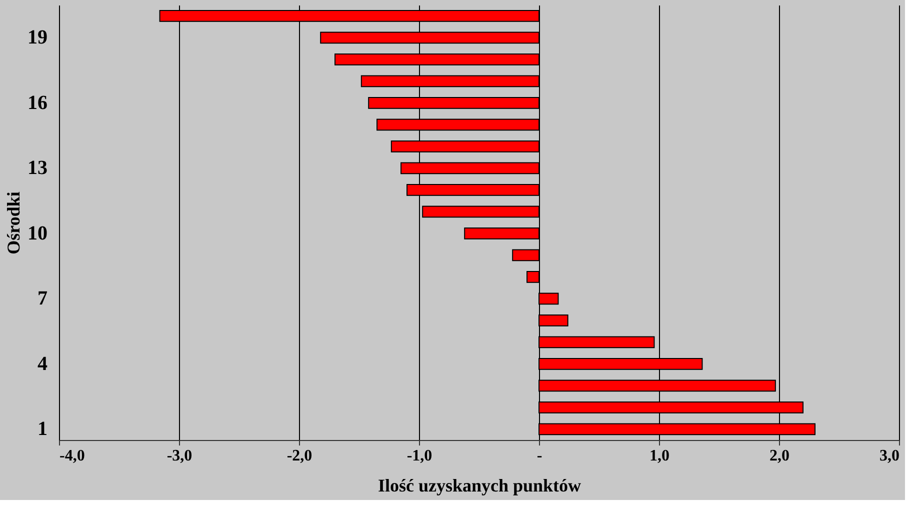  I want to click on y-tick-label: 10, so click(38, 233).